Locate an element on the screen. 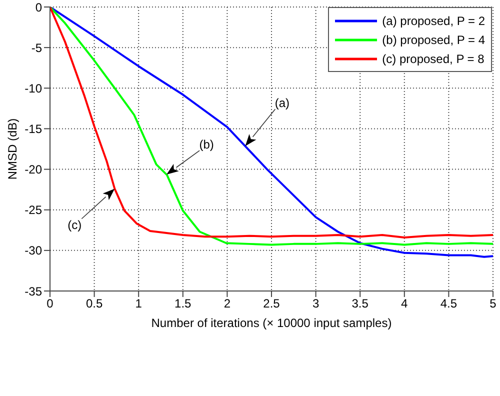 This screenshot has width=500, height=396. legend-label: (a) proposed, P = 2 is located at coordinates (433, 21).